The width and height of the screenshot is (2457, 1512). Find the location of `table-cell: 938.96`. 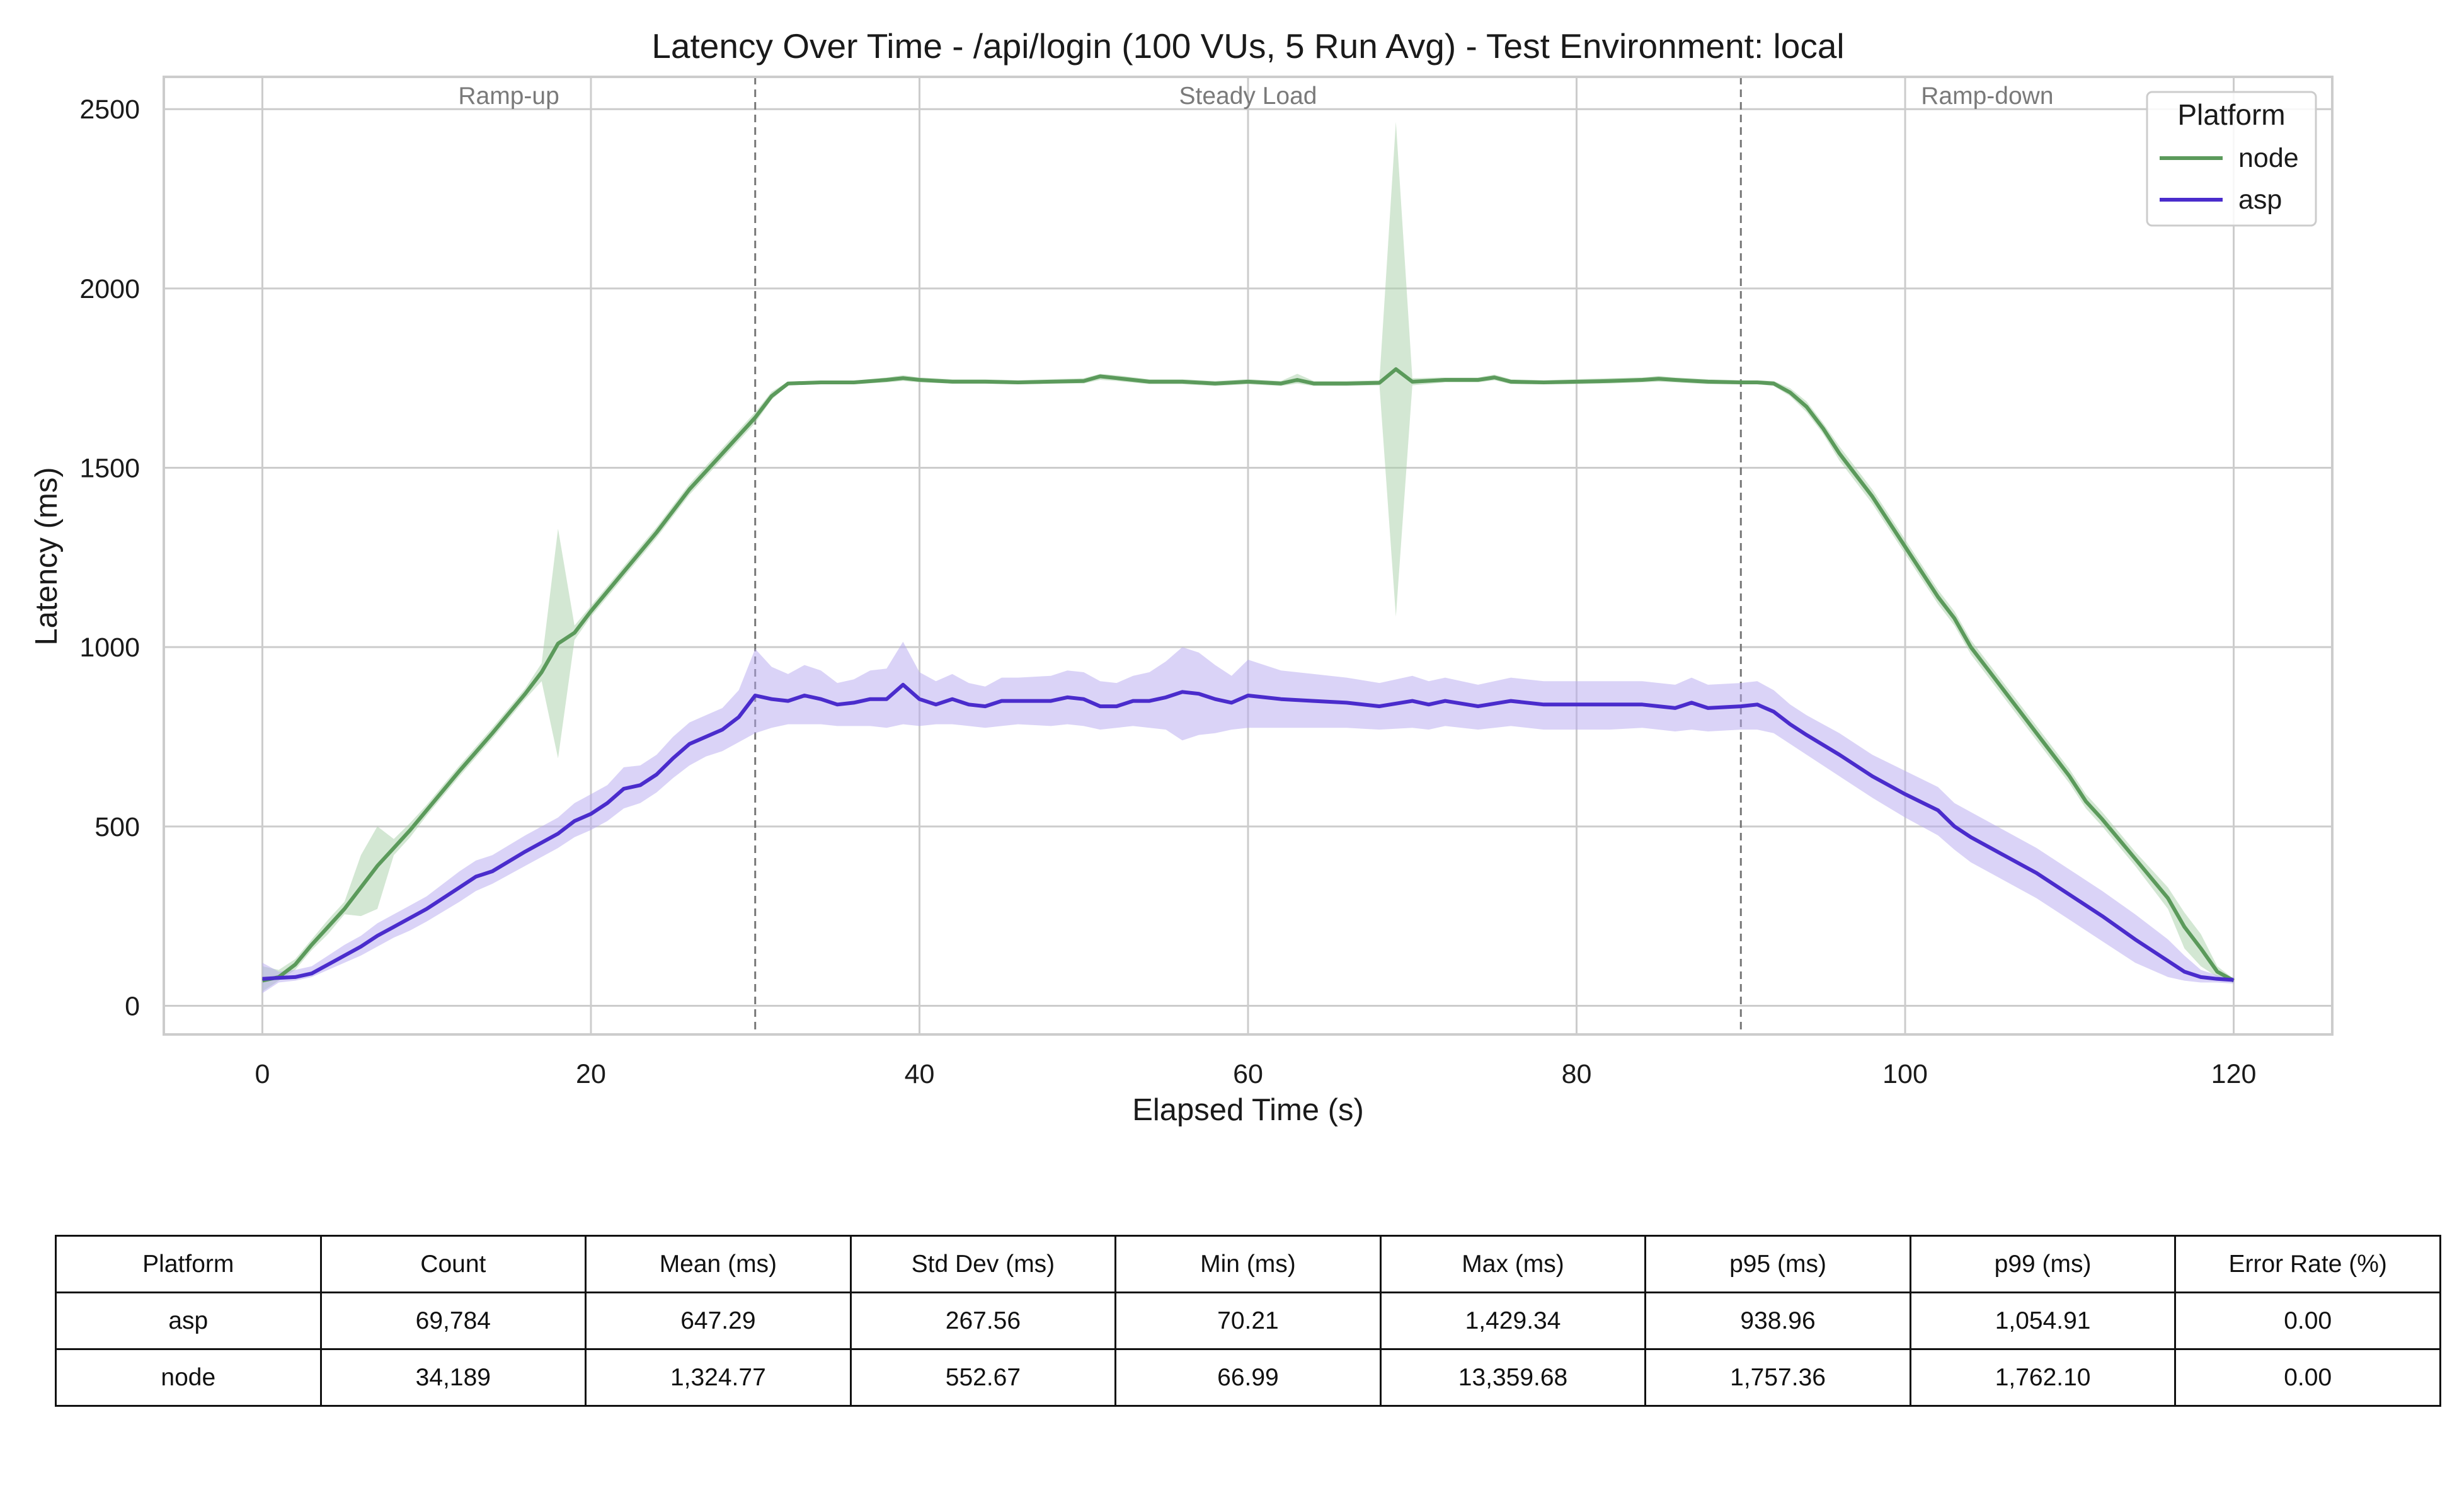

table-cell: 938.96 is located at coordinates (1777, 1321).